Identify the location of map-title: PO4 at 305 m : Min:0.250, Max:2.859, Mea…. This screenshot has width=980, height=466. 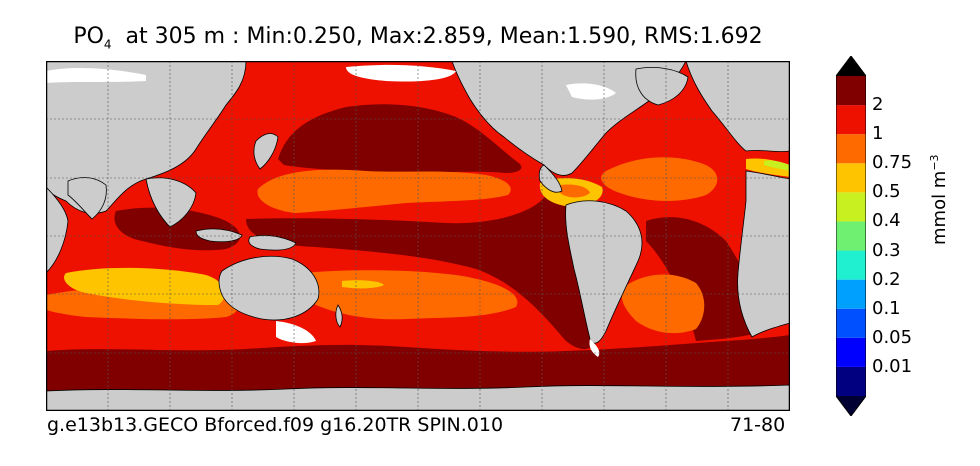
(418, 37).